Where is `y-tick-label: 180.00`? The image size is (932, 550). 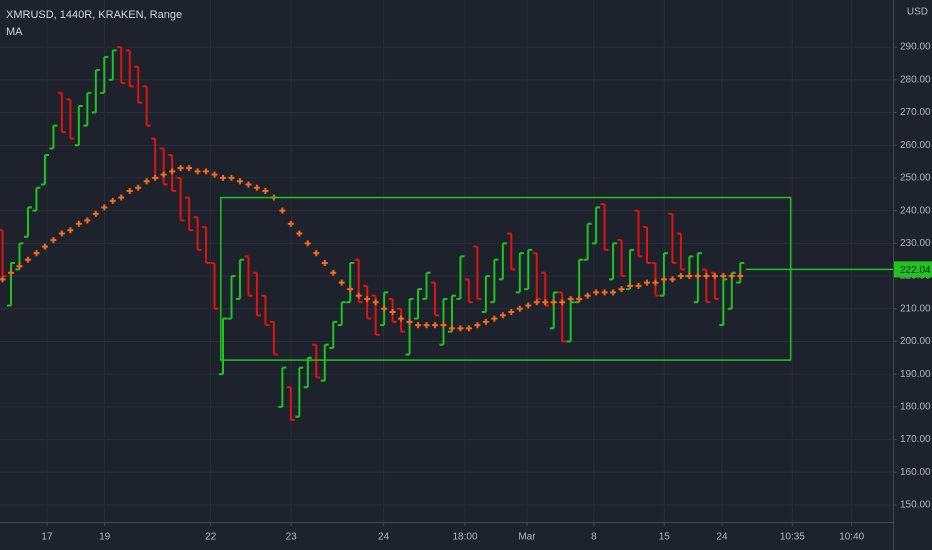
y-tick-label: 180.00 is located at coordinates (915, 407).